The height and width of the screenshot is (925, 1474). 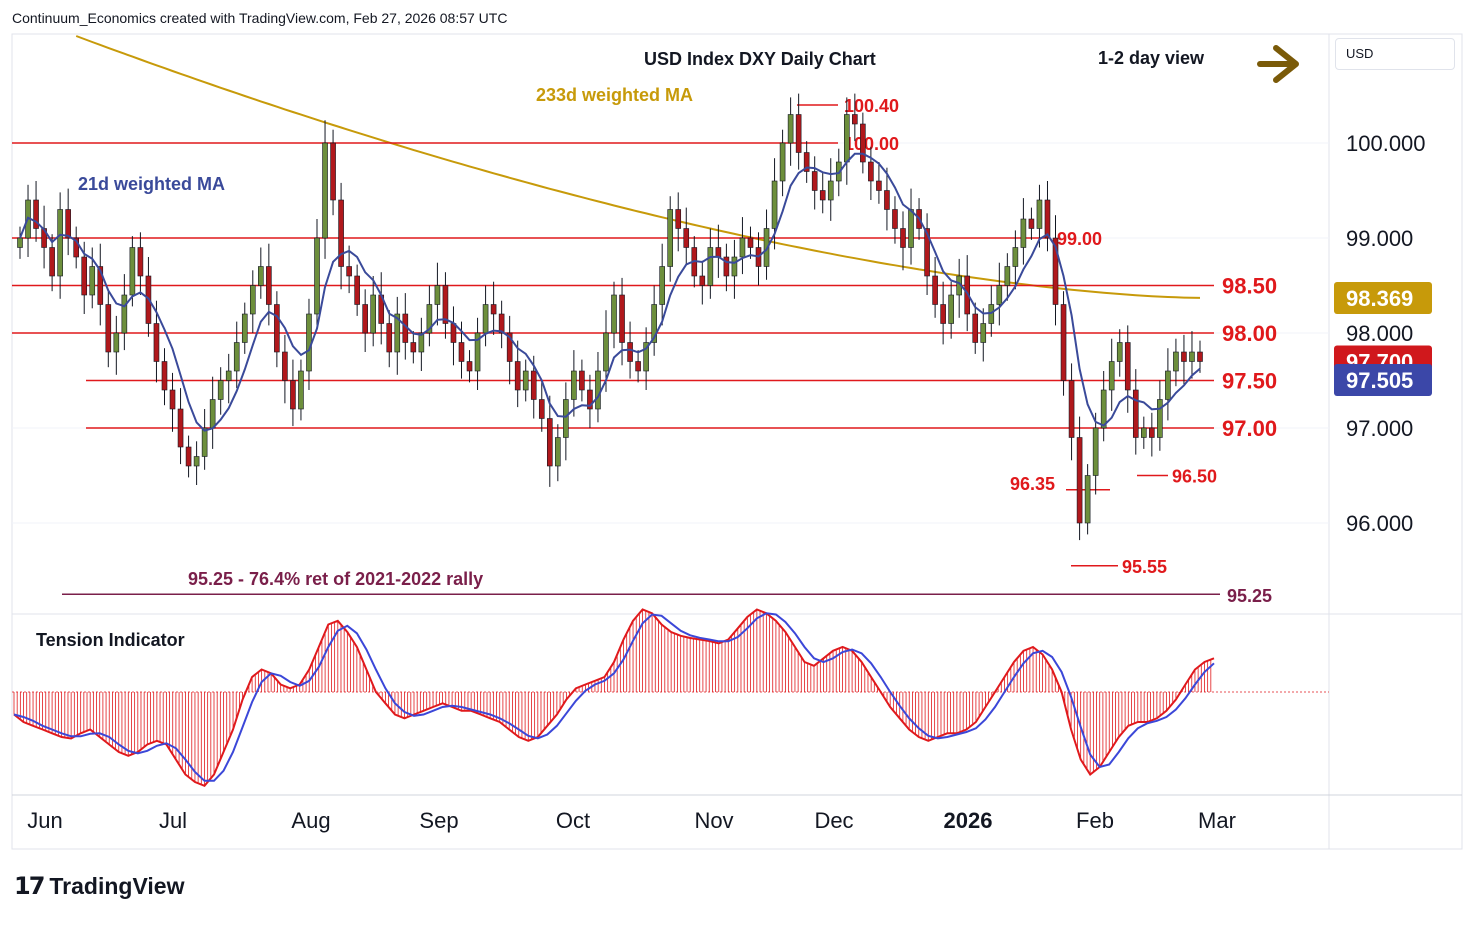 What do you see at coordinates (1095, 820) in the screenshot?
I see `x-tick-label: Feb` at bounding box center [1095, 820].